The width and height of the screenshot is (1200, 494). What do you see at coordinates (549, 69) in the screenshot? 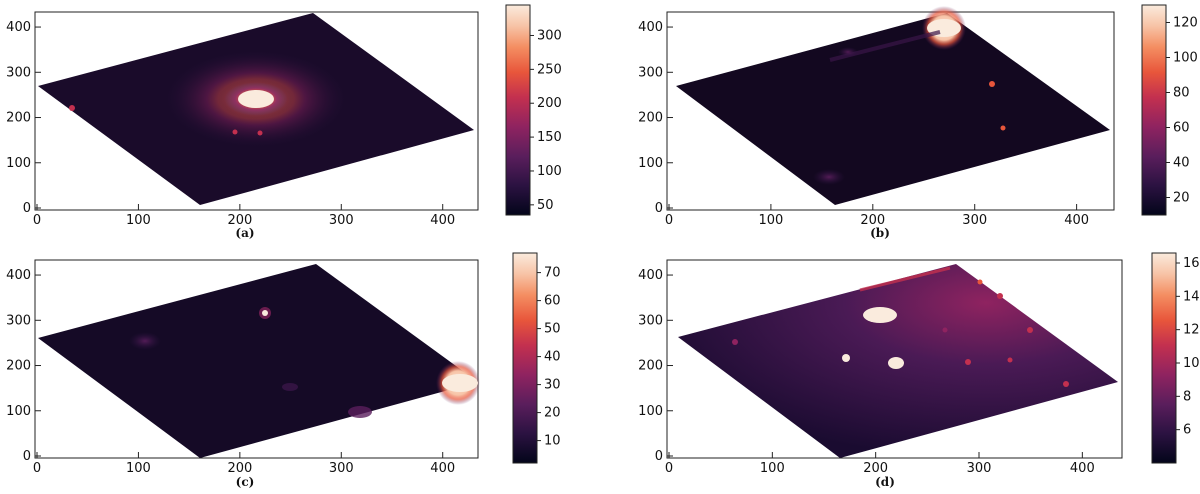
I see `colorbar-tick-label: 250` at bounding box center [549, 69].